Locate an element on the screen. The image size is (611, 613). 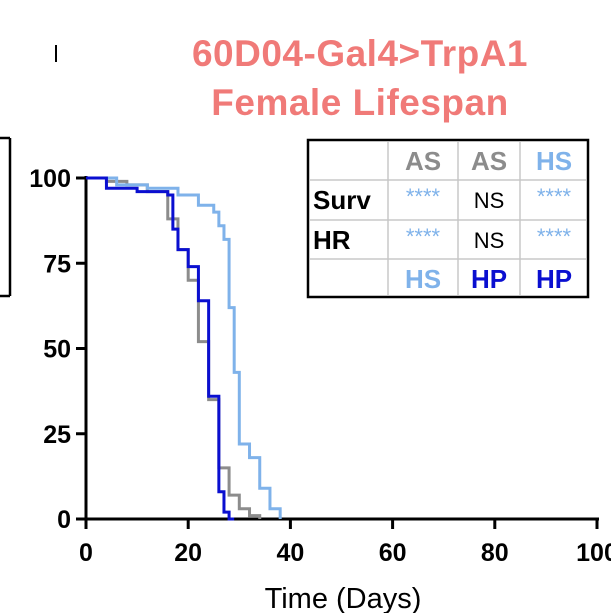
x-tick-label: 60 is located at coordinates (393, 553).